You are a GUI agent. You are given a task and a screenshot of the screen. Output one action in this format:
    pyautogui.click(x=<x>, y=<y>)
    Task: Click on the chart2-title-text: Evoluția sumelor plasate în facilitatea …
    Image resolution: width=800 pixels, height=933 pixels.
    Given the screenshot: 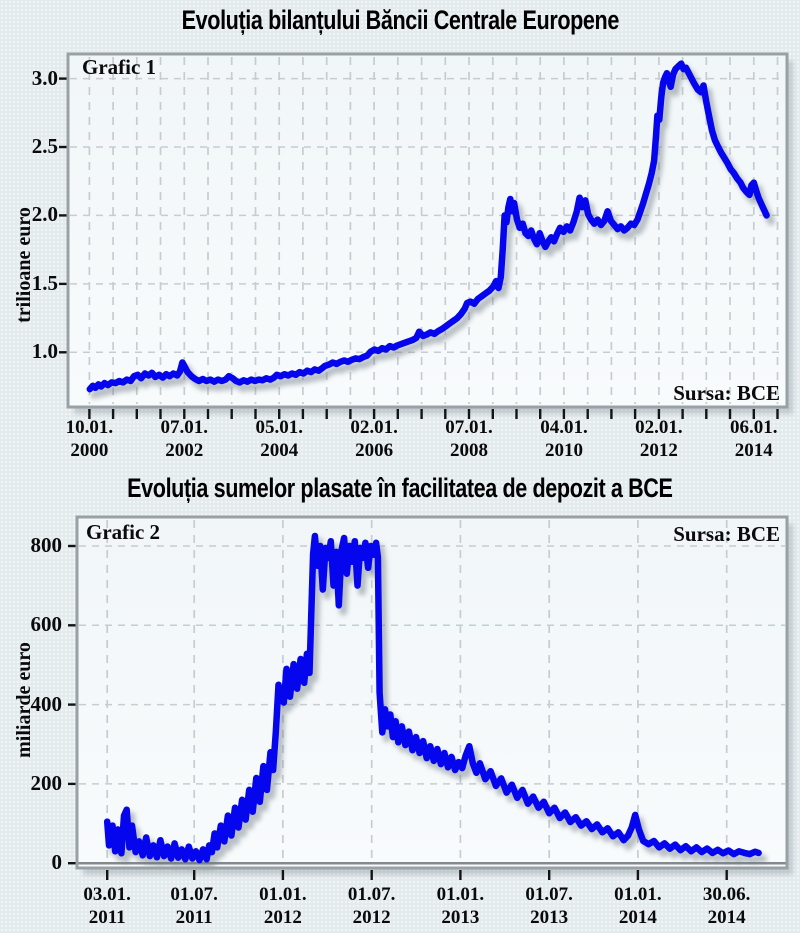 What is the action you would take?
    pyautogui.click(x=400, y=488)
    